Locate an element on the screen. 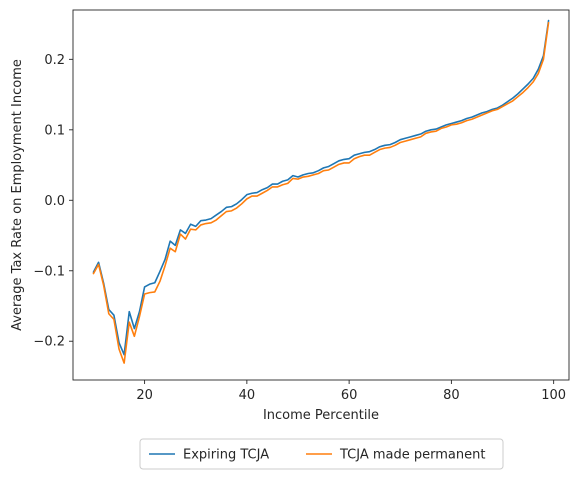  y-tick-label: 0.1 is located at coordinates (54, 130).